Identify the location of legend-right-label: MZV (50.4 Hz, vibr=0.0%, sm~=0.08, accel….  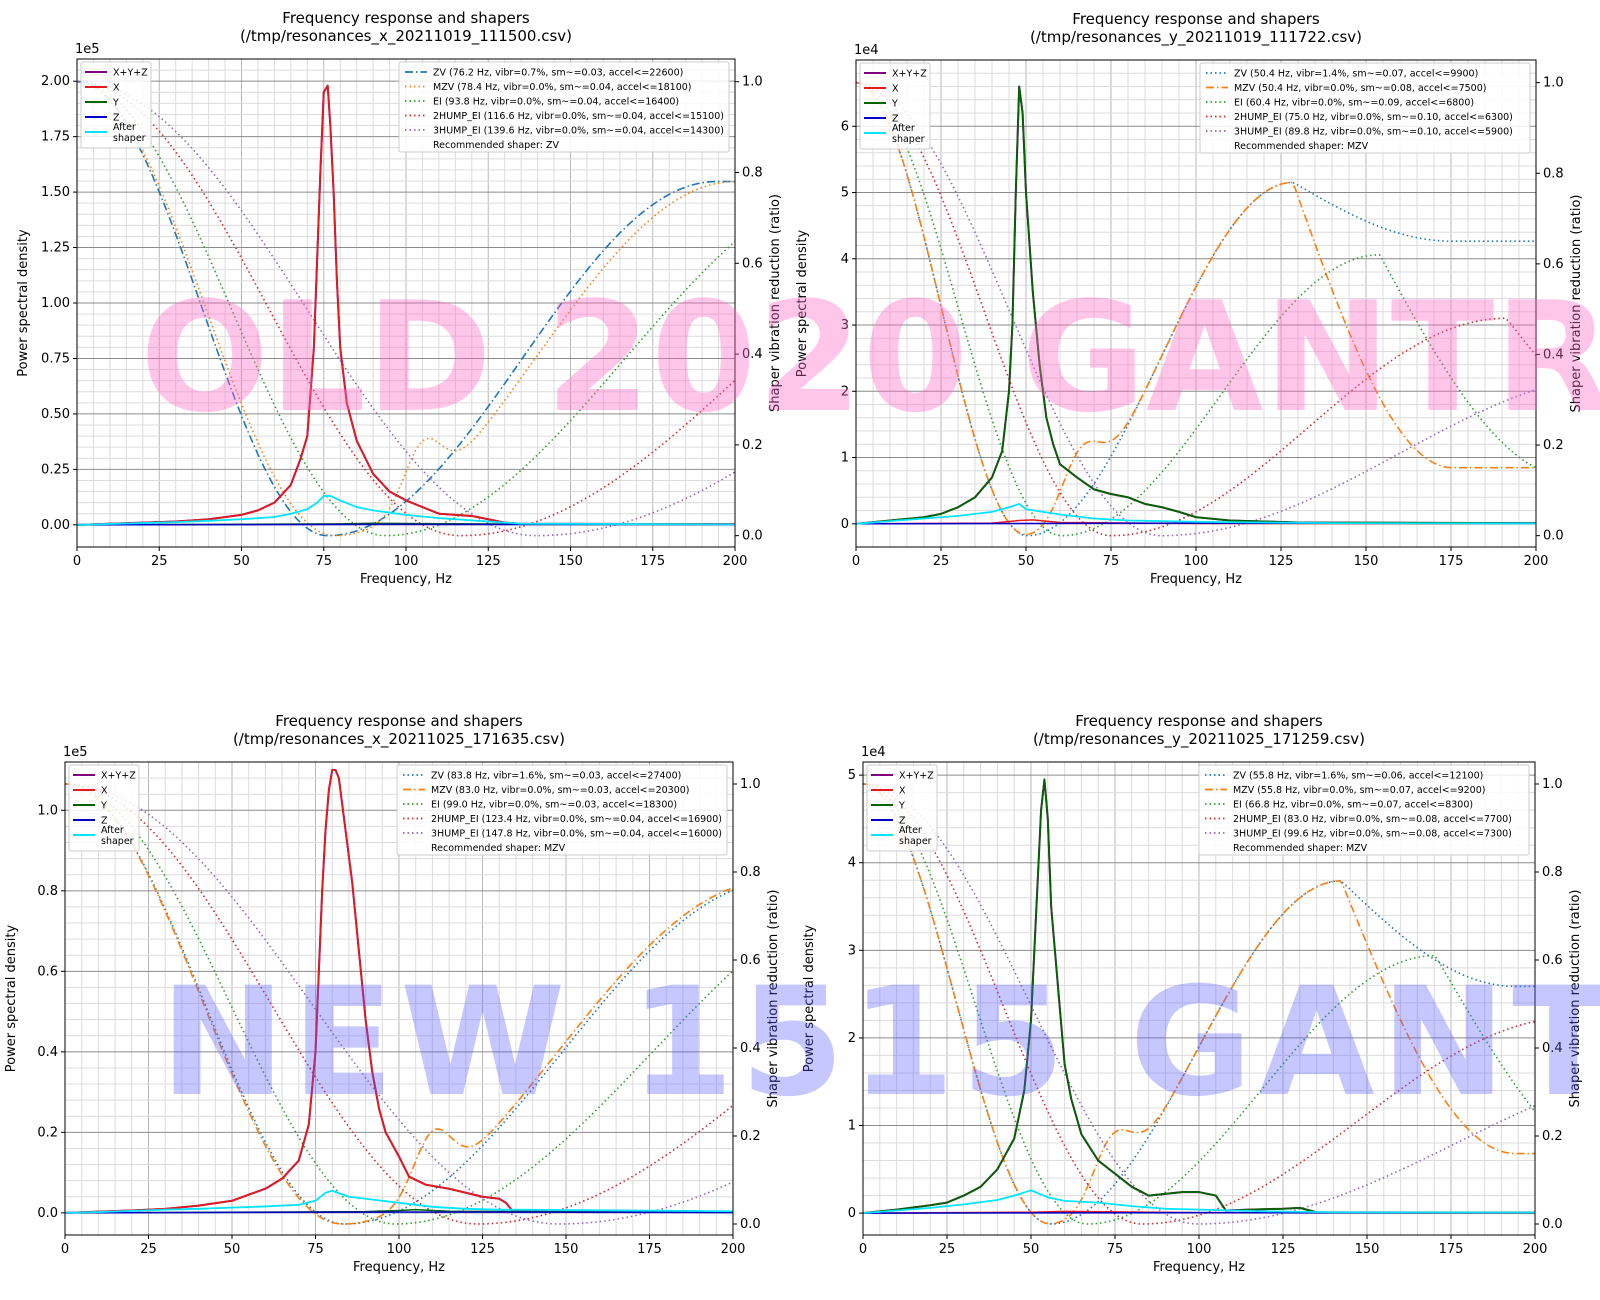
(1360, 88).